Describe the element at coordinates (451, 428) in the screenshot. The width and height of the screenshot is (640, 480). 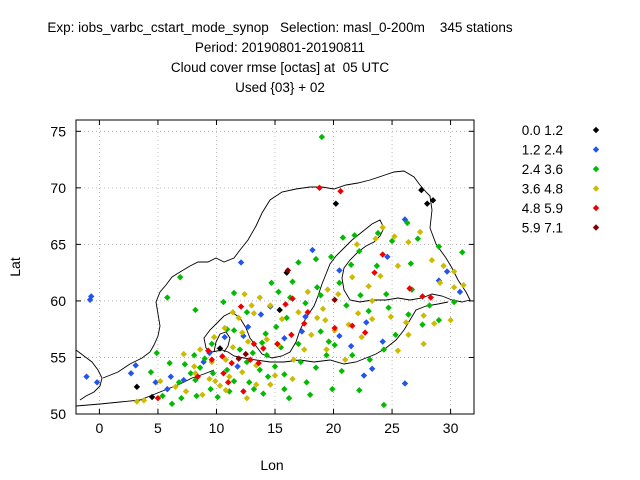
I see `x-tick-label: 30` at that location.